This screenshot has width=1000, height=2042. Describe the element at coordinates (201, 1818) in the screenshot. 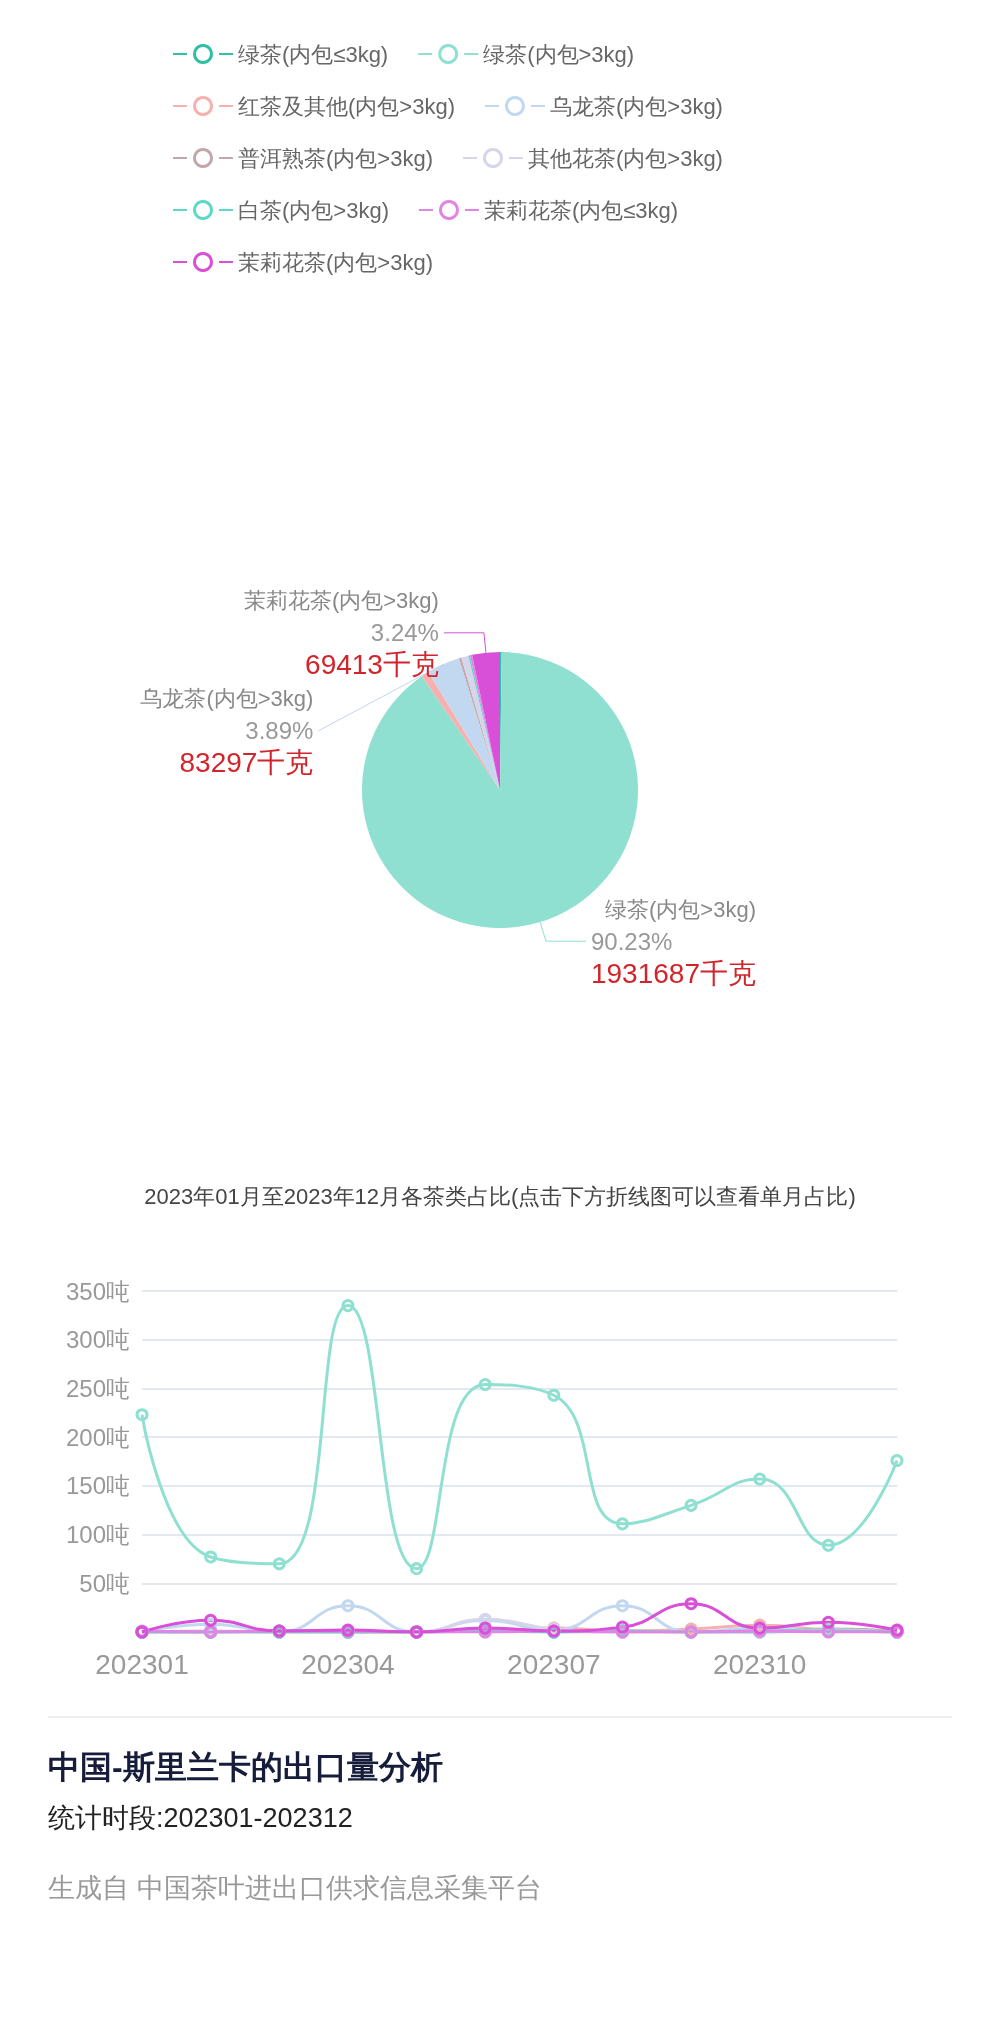

I see `text: 统计时段:202301-202312` at that location.